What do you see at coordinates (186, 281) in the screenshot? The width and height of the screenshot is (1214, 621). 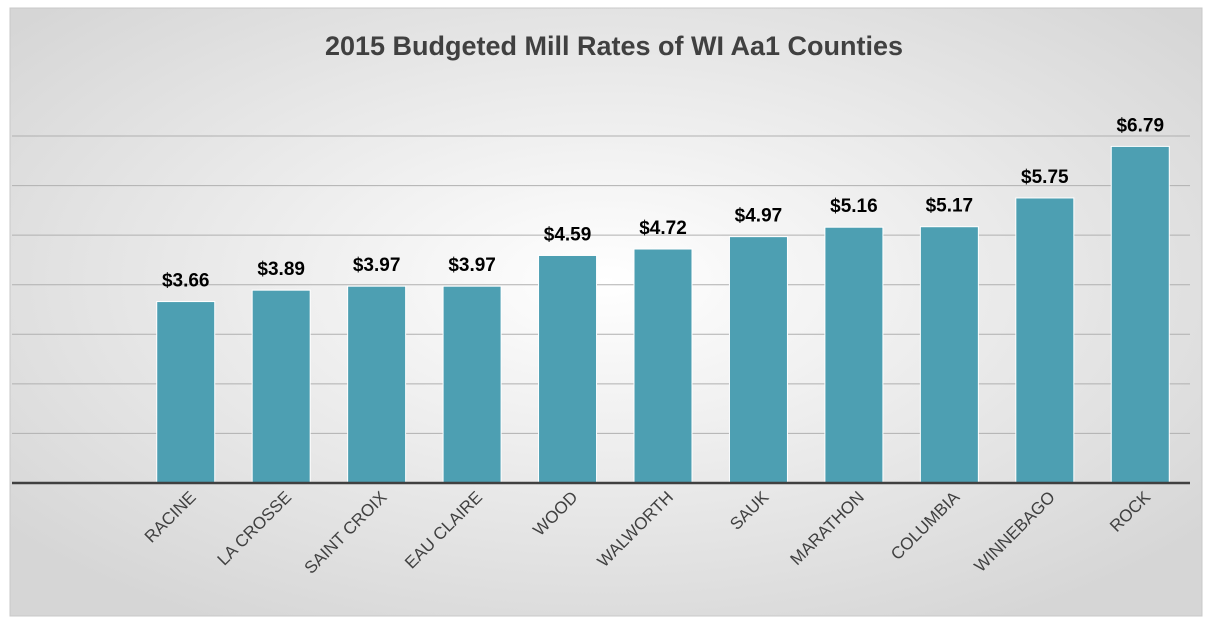 I see `data-label: $3.66` at bounding box center [186, 281].